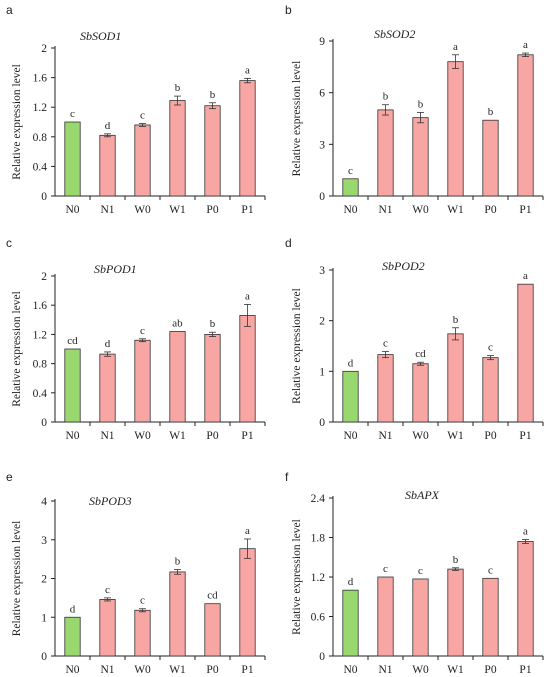 Image resolution: width=550 pixels, height=677 pixels. What do you see at coordinates (115, 269) in the screenshot?
I see `chart-title: SbPOD1` at bounding box center [115, 269].